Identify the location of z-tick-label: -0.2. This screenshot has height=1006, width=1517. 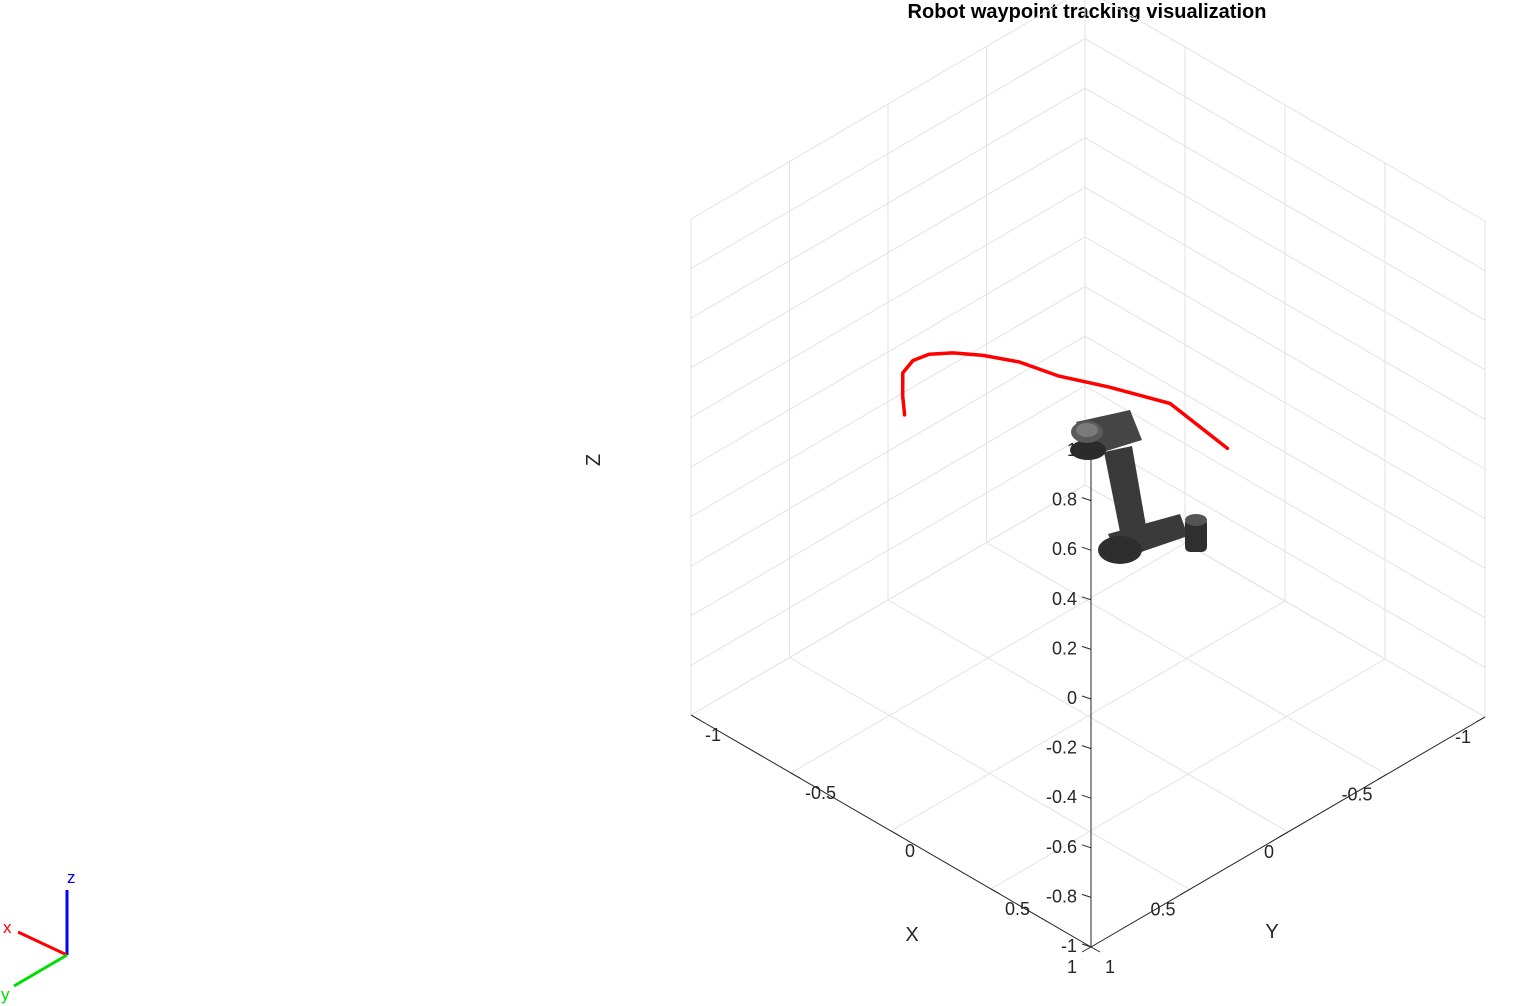
(1061, 748).